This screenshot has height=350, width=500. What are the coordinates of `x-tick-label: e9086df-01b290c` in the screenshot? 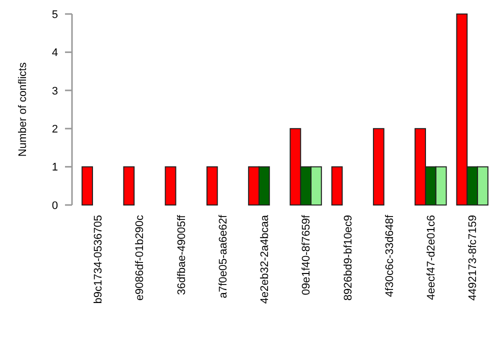 It's located at (140, 257).